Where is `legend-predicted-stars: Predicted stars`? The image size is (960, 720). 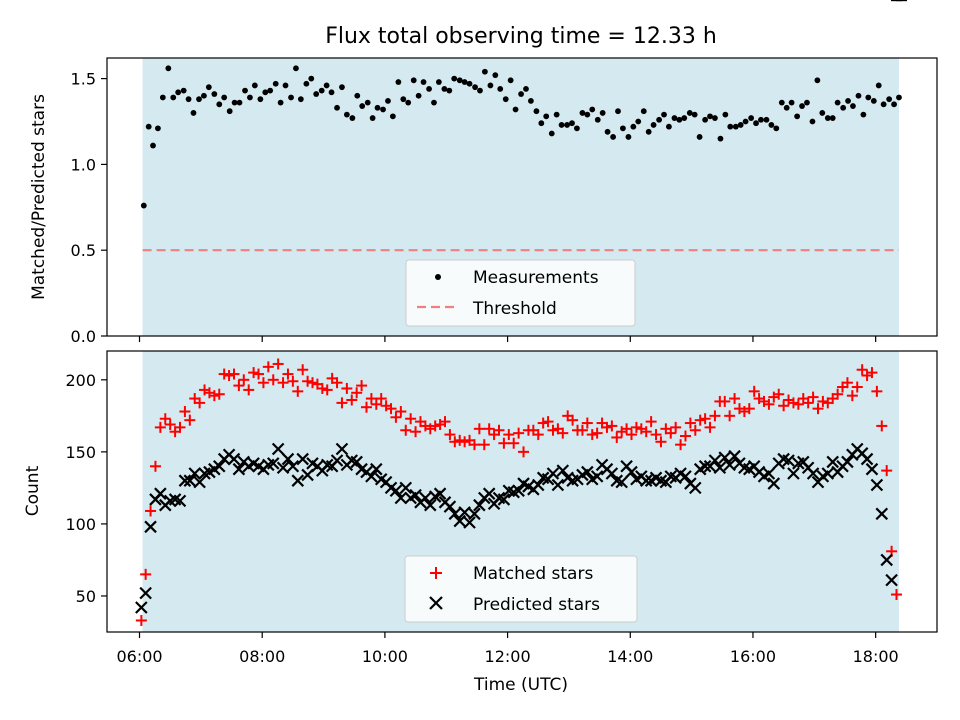
legend-predicted-stars: Predicted stars is located at coordinates (536, 605).